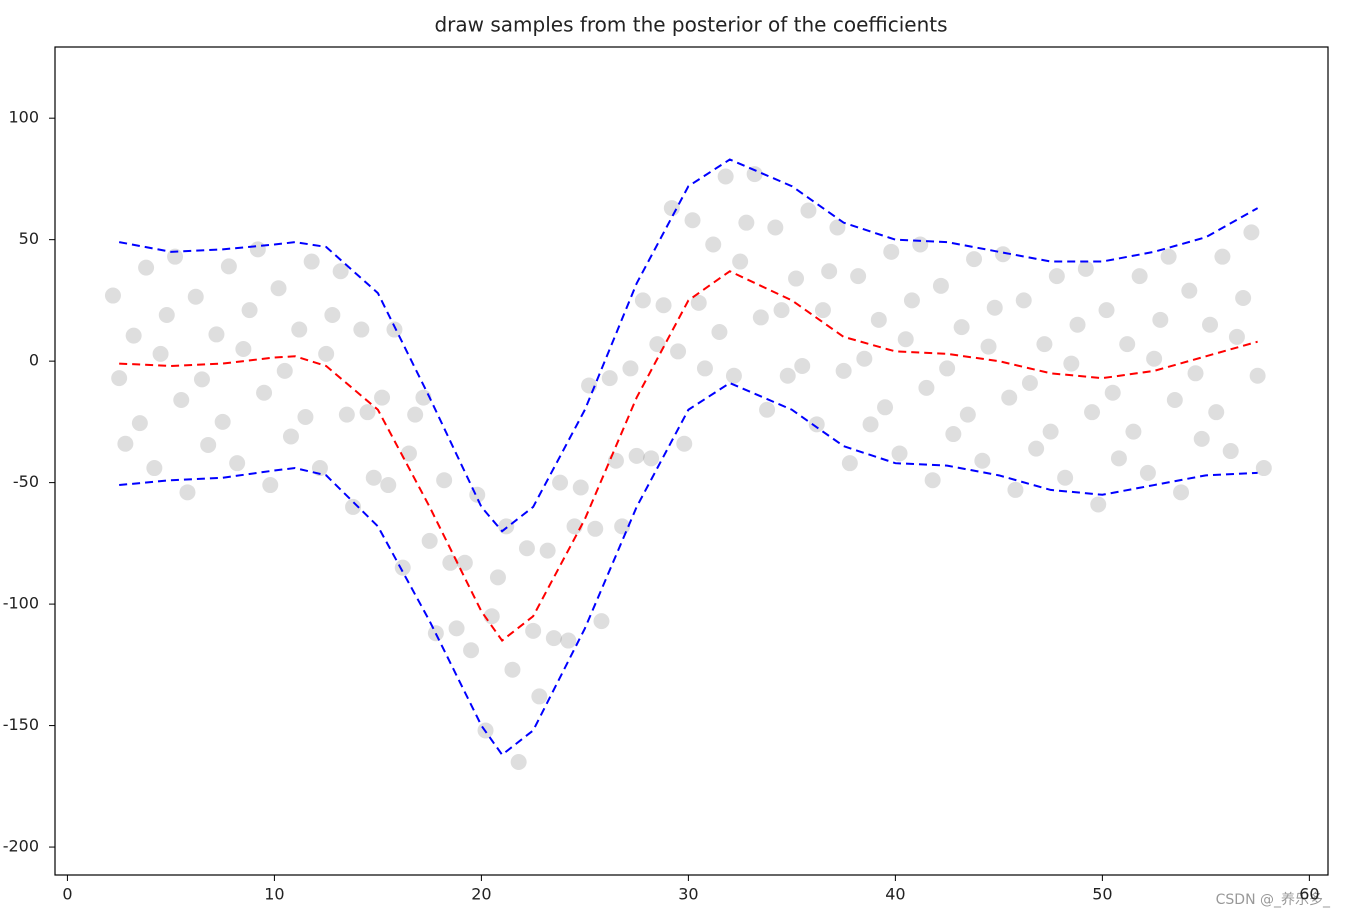  I want to click on x-tick-label: 50, so click(1102, 894).